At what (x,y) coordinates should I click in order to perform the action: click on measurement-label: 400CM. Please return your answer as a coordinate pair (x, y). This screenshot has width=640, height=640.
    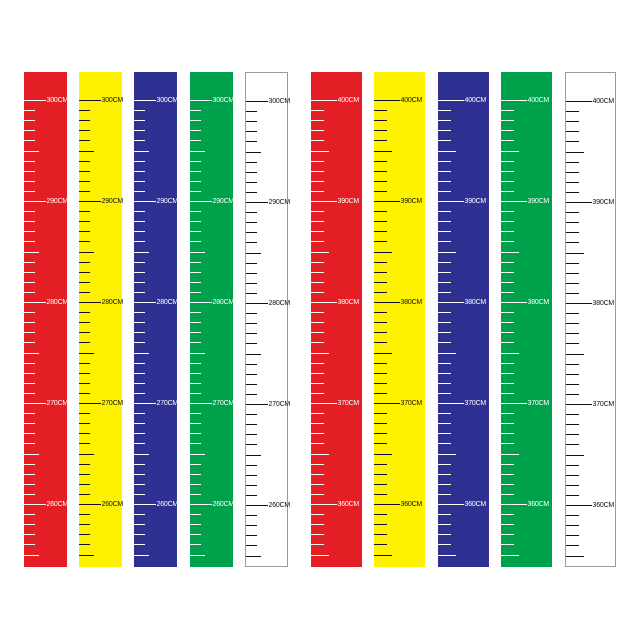
    Looking at the image, I should click on (475, 100).